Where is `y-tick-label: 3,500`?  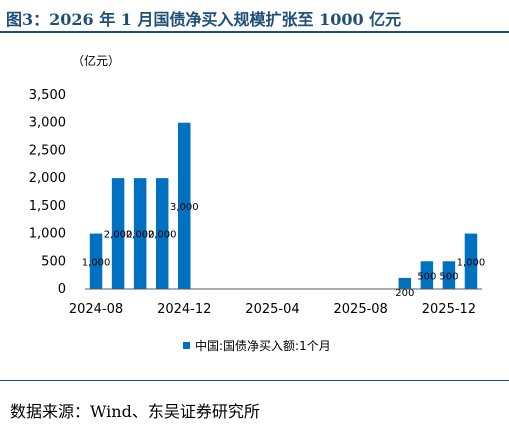
y-tick-label: 3,500 is located at coordinates (47, 95).